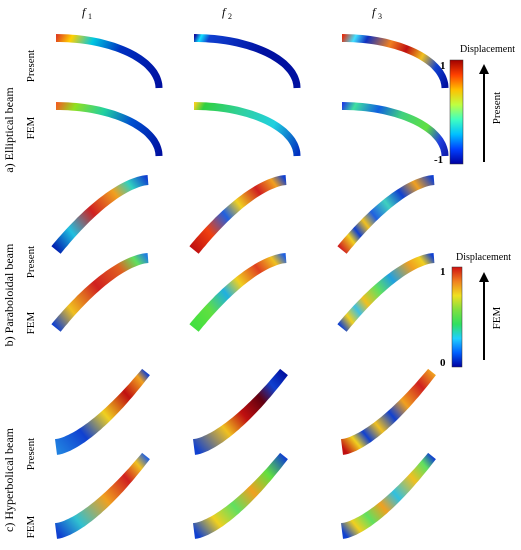 This screenshot has height=550, width=521. Describe the element at coordinates (388, 495) in the screenshot. I see `beam-hyperbola-mode3-fem` at that location.